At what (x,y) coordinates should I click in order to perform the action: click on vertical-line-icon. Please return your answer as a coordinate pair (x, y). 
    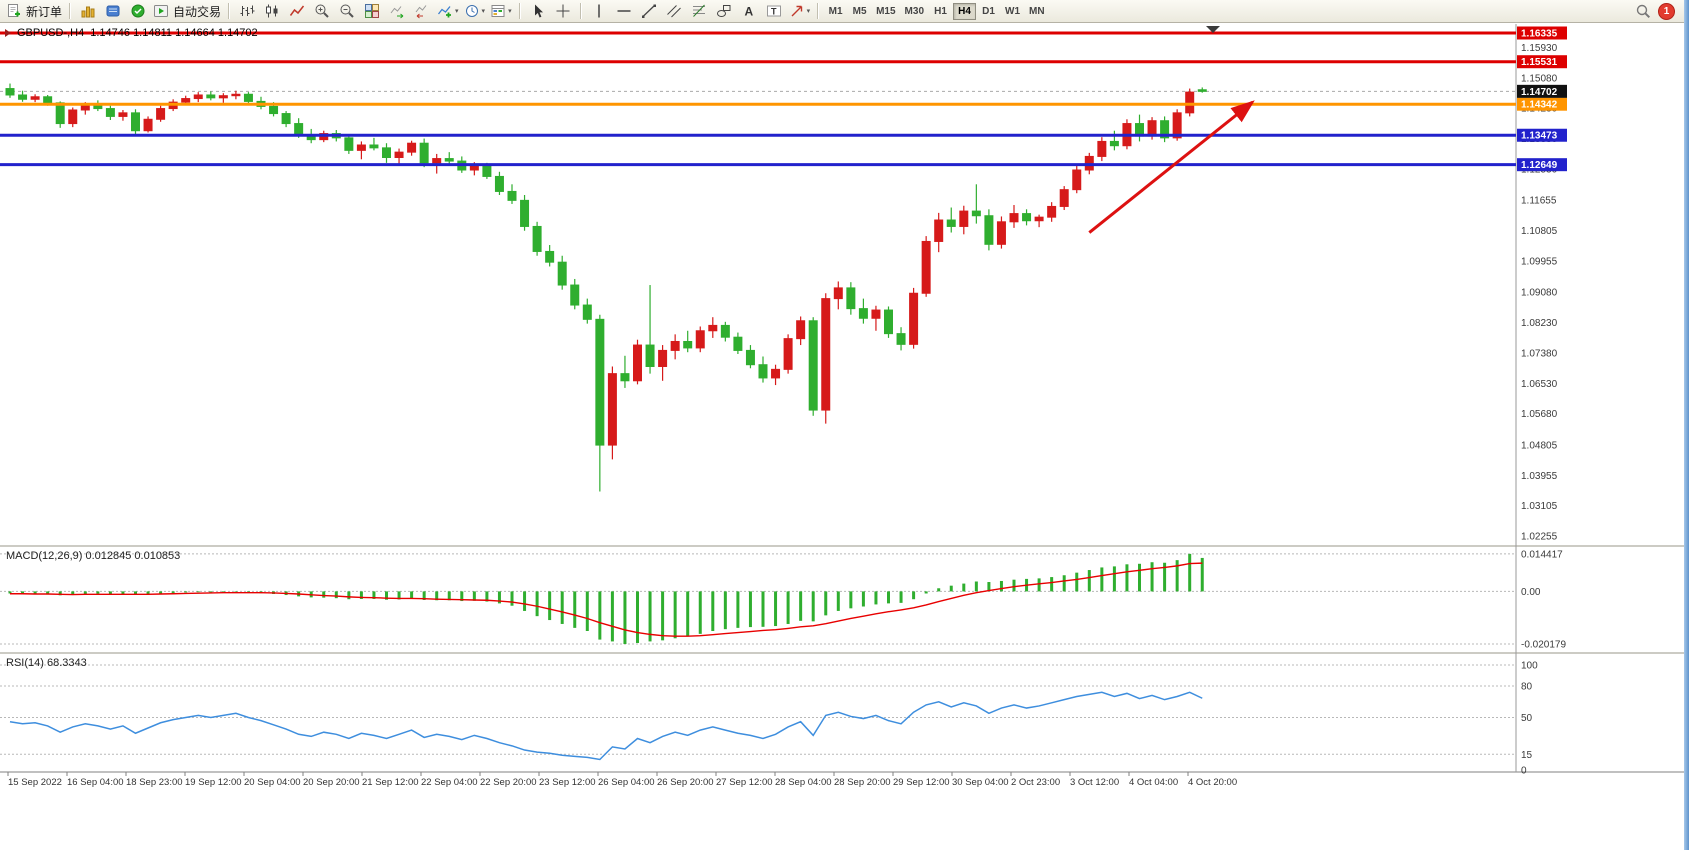
    Looking at the image, I should click on (598, 11).